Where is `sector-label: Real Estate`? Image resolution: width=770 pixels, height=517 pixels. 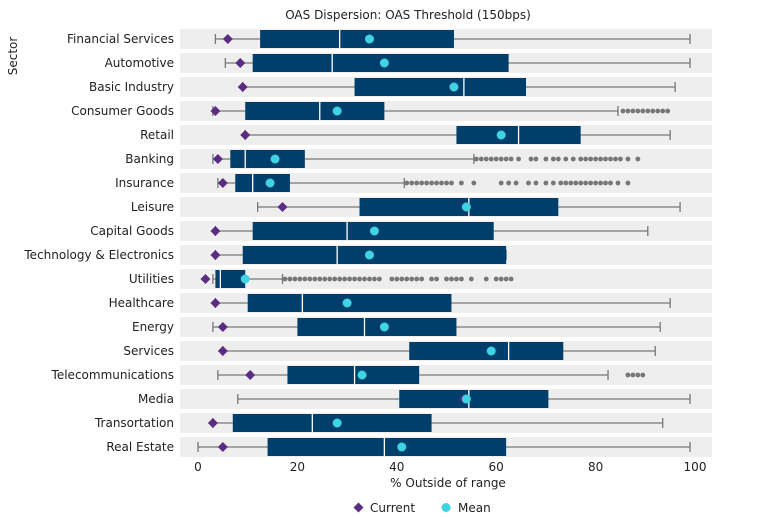
sector-label: Real Estate is located at coordinates (140, 447).